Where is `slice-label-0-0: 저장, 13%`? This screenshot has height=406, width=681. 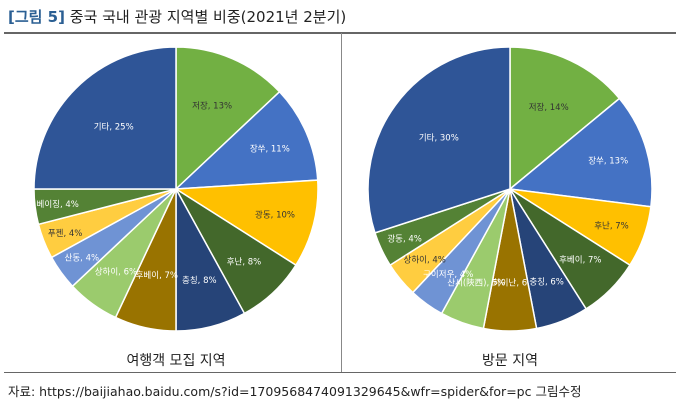
slice-label-0-0: 저장, 13% is located at coordinates (212, 106).